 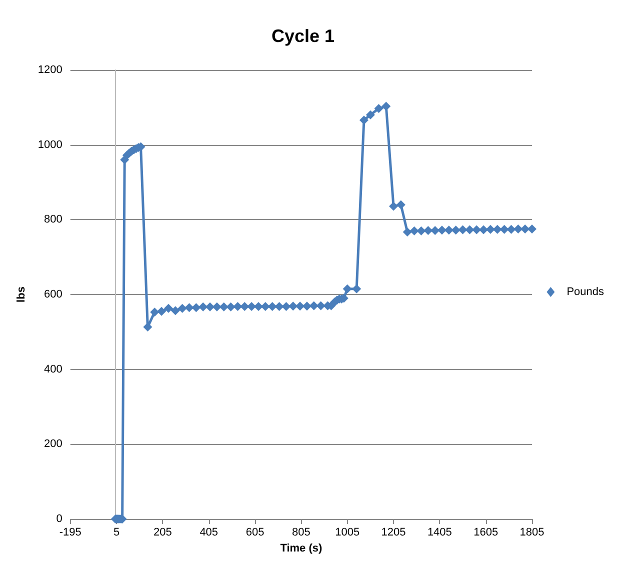 I want to click on x-tick-label: 1005, so click(x=347, y=532).